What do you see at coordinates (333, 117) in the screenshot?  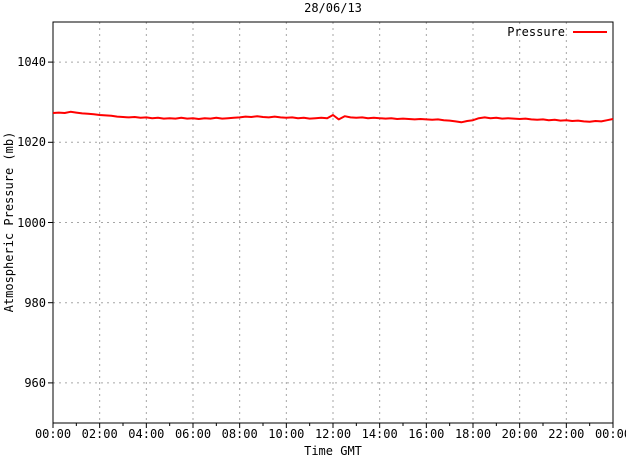 I see `pressure-series-line` at bounding box center [333, 117].